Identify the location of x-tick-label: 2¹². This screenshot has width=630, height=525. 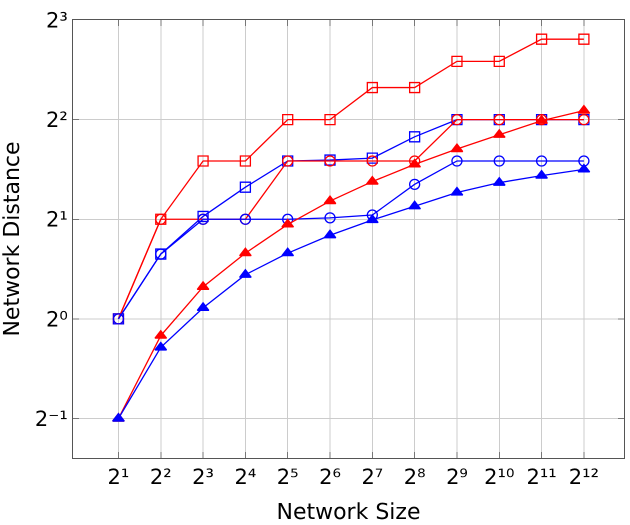
(583, 477).